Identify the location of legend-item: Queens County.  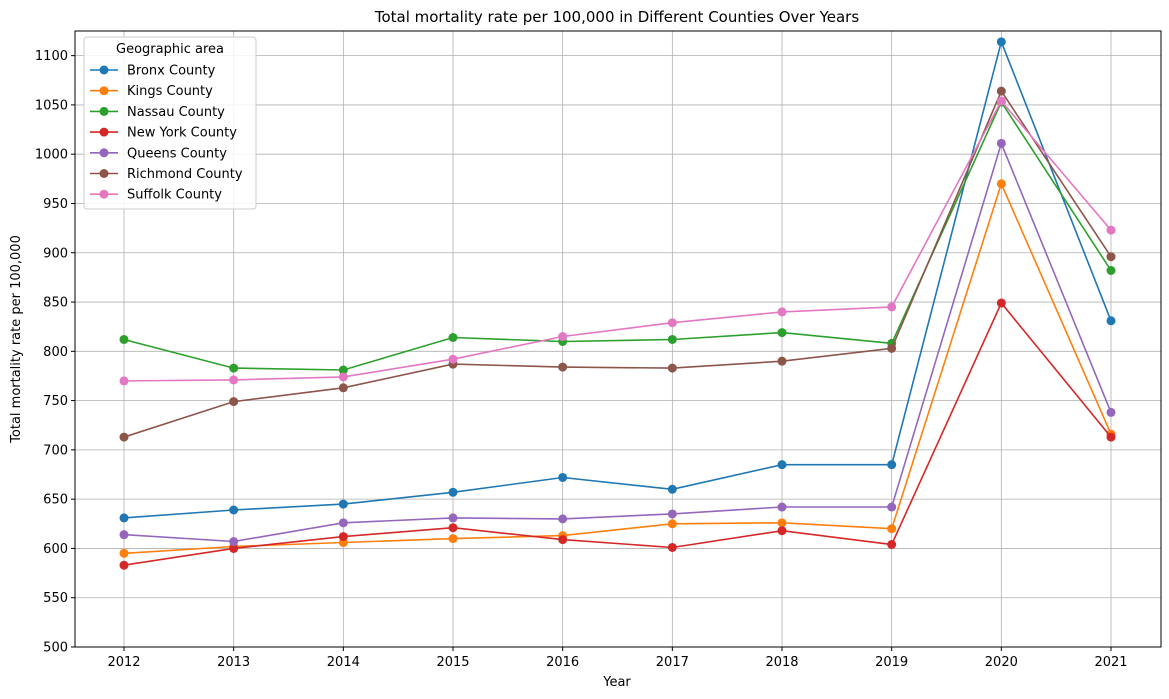
(158, 153).